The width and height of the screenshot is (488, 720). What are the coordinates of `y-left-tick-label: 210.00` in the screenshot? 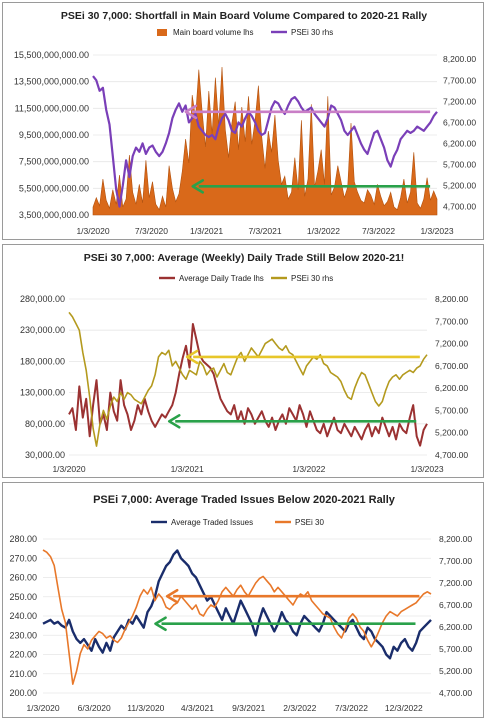 It's located at (23, 674).